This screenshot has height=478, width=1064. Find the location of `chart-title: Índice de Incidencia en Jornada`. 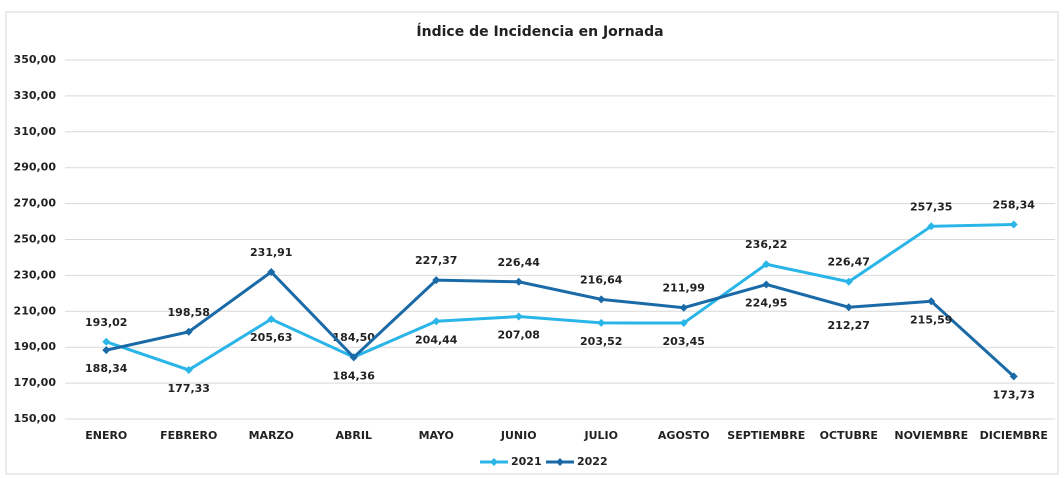

chart-title: Índice de Incidencia en Jornada is located at coordinates (539, 31).